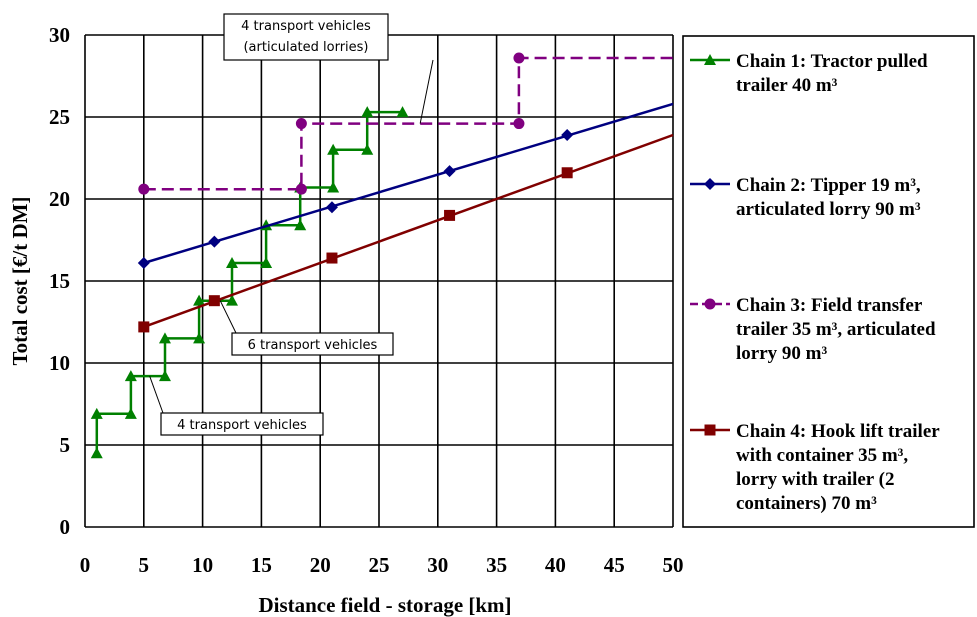 This screenshot has height=617, width=977. I want to click on legend-label: lorry 90 m³, so click(781, 353).